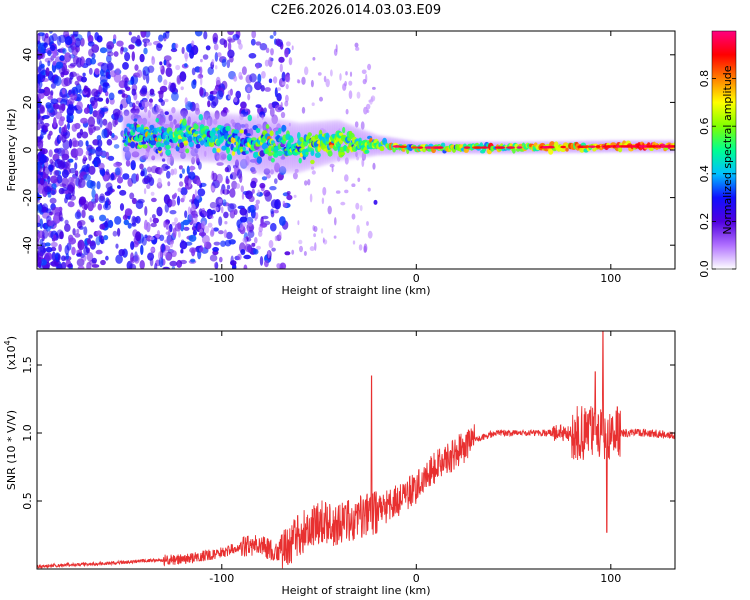 The height and width of the screenshot is (600, 750). What do you see at coordinates (27, 365) in the screenshot?
I see `snr-y-tick-label-2: 1.5` at bounding box center [27, 365].